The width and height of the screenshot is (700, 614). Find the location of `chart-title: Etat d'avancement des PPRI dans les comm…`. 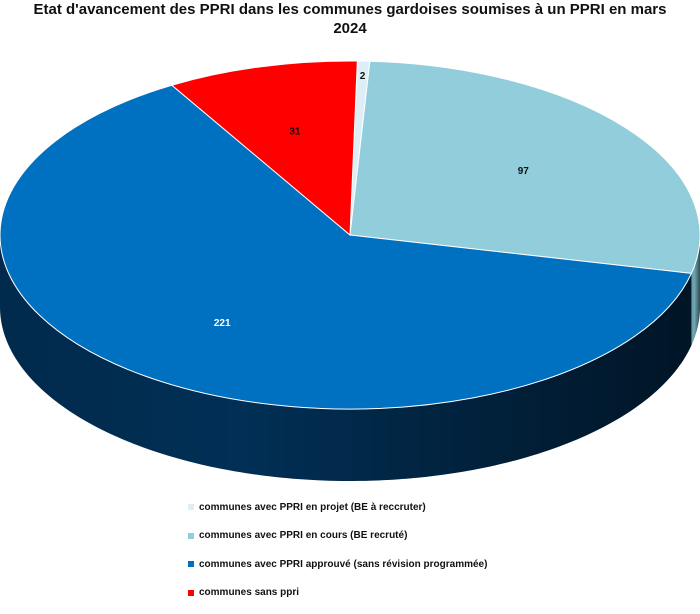

chart-title: Etat d'avancement des PPRI dans les comm… is located at coordinates (350, 19).